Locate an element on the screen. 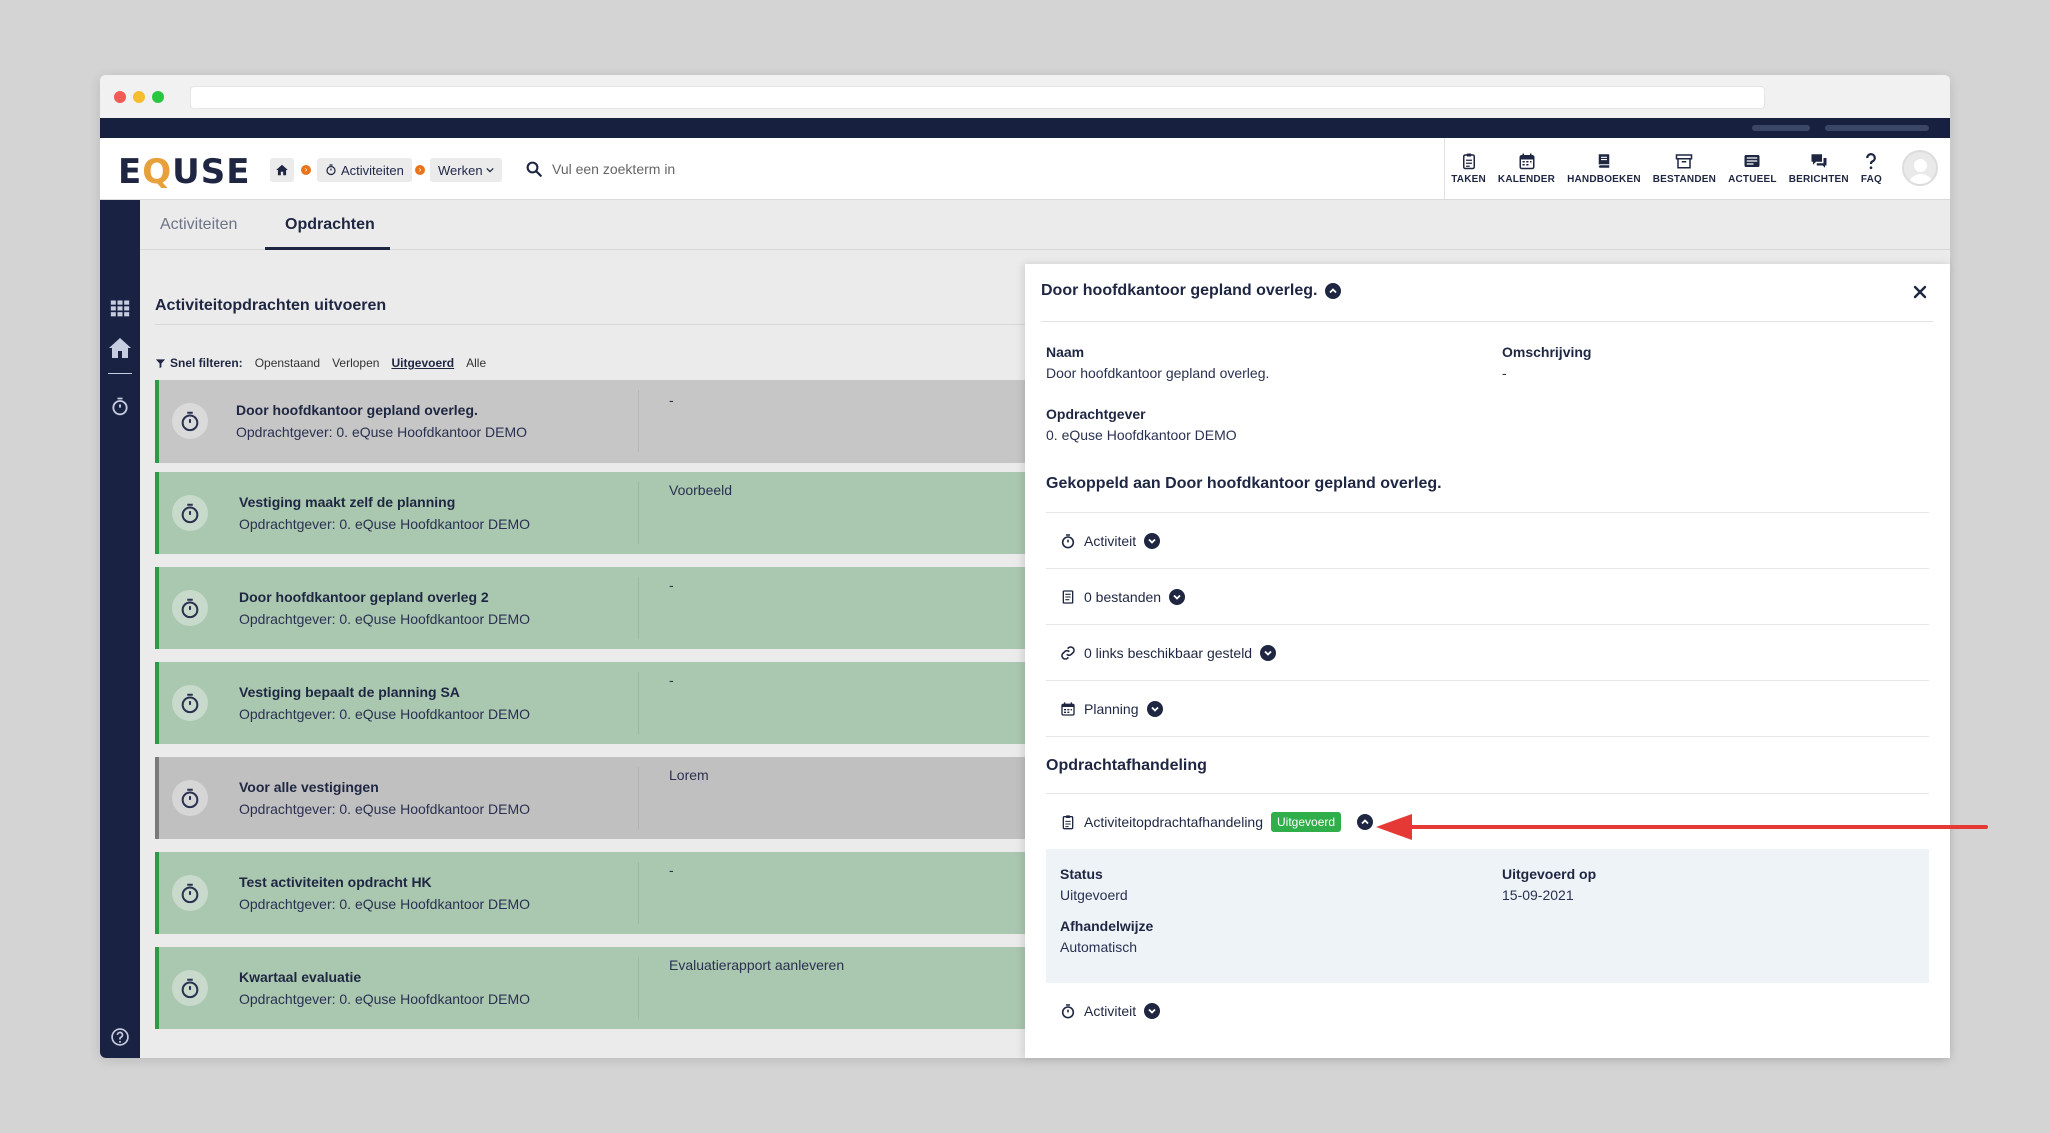  panel-header: Door hoofdkantoor gepland overleg. is located at coordinates (1191, 291).